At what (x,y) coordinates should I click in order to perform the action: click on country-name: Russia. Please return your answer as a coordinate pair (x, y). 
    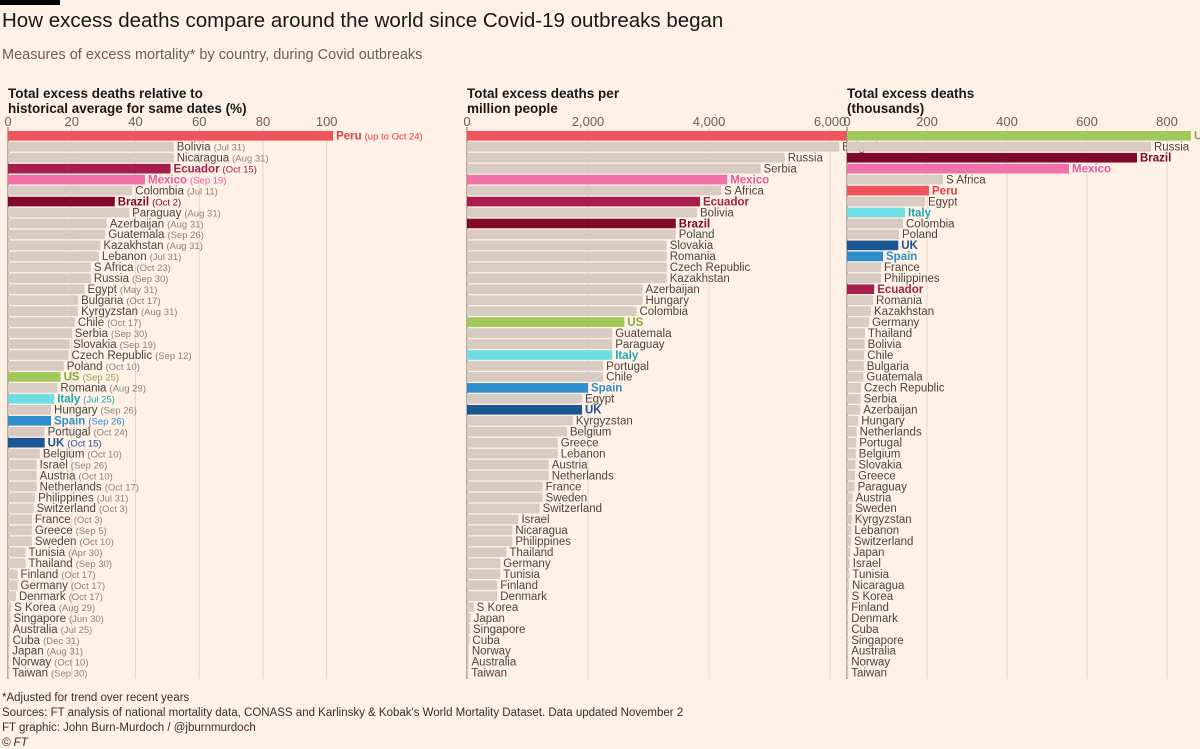
    Looking at the image, I should click on (806, 159).